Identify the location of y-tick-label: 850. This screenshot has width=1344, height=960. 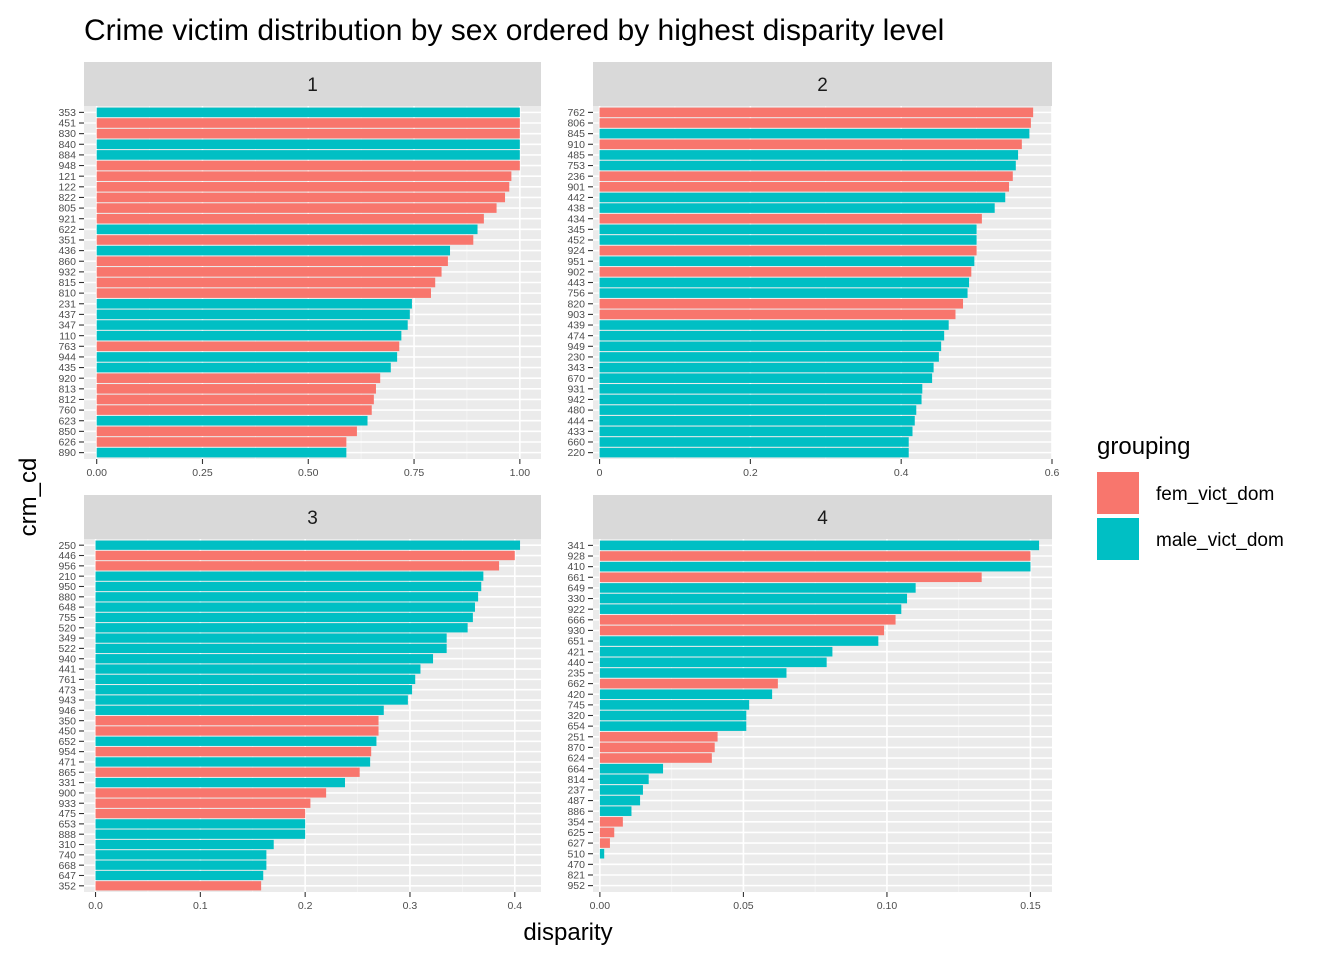
(67, 432).